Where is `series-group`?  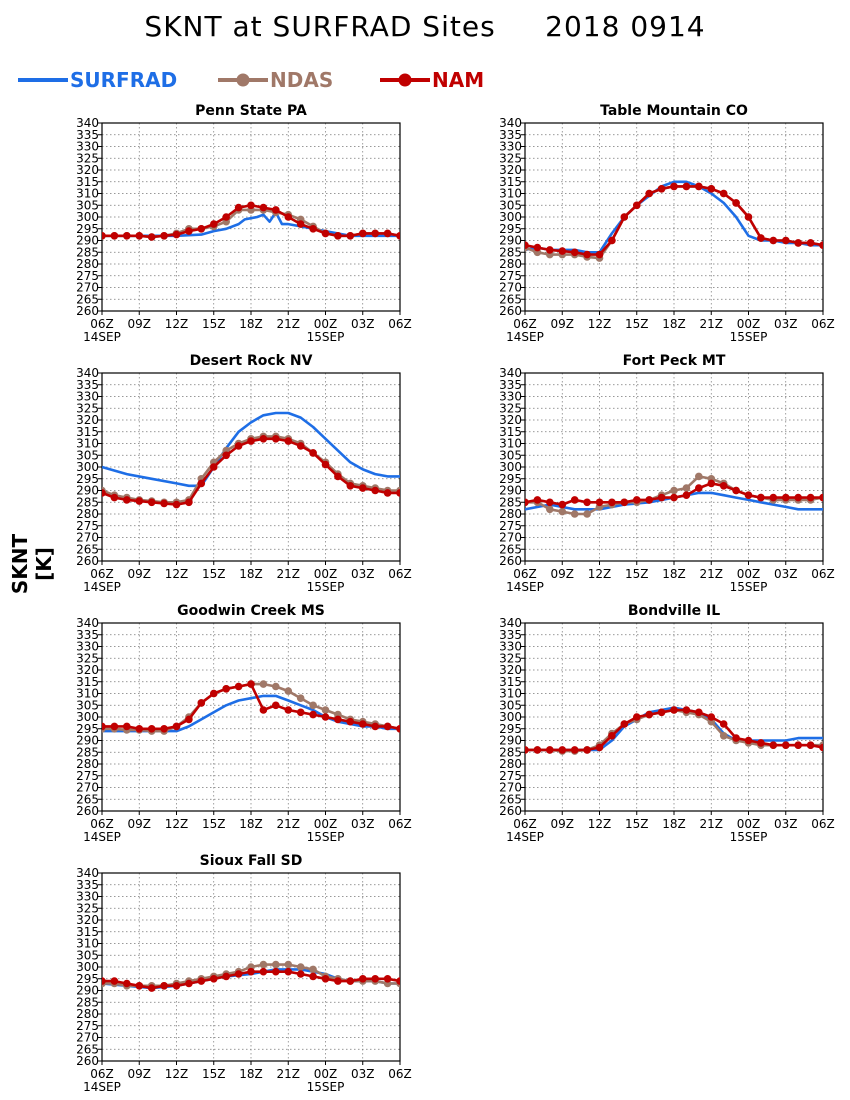
series-group is located at coordinates (251, 221).